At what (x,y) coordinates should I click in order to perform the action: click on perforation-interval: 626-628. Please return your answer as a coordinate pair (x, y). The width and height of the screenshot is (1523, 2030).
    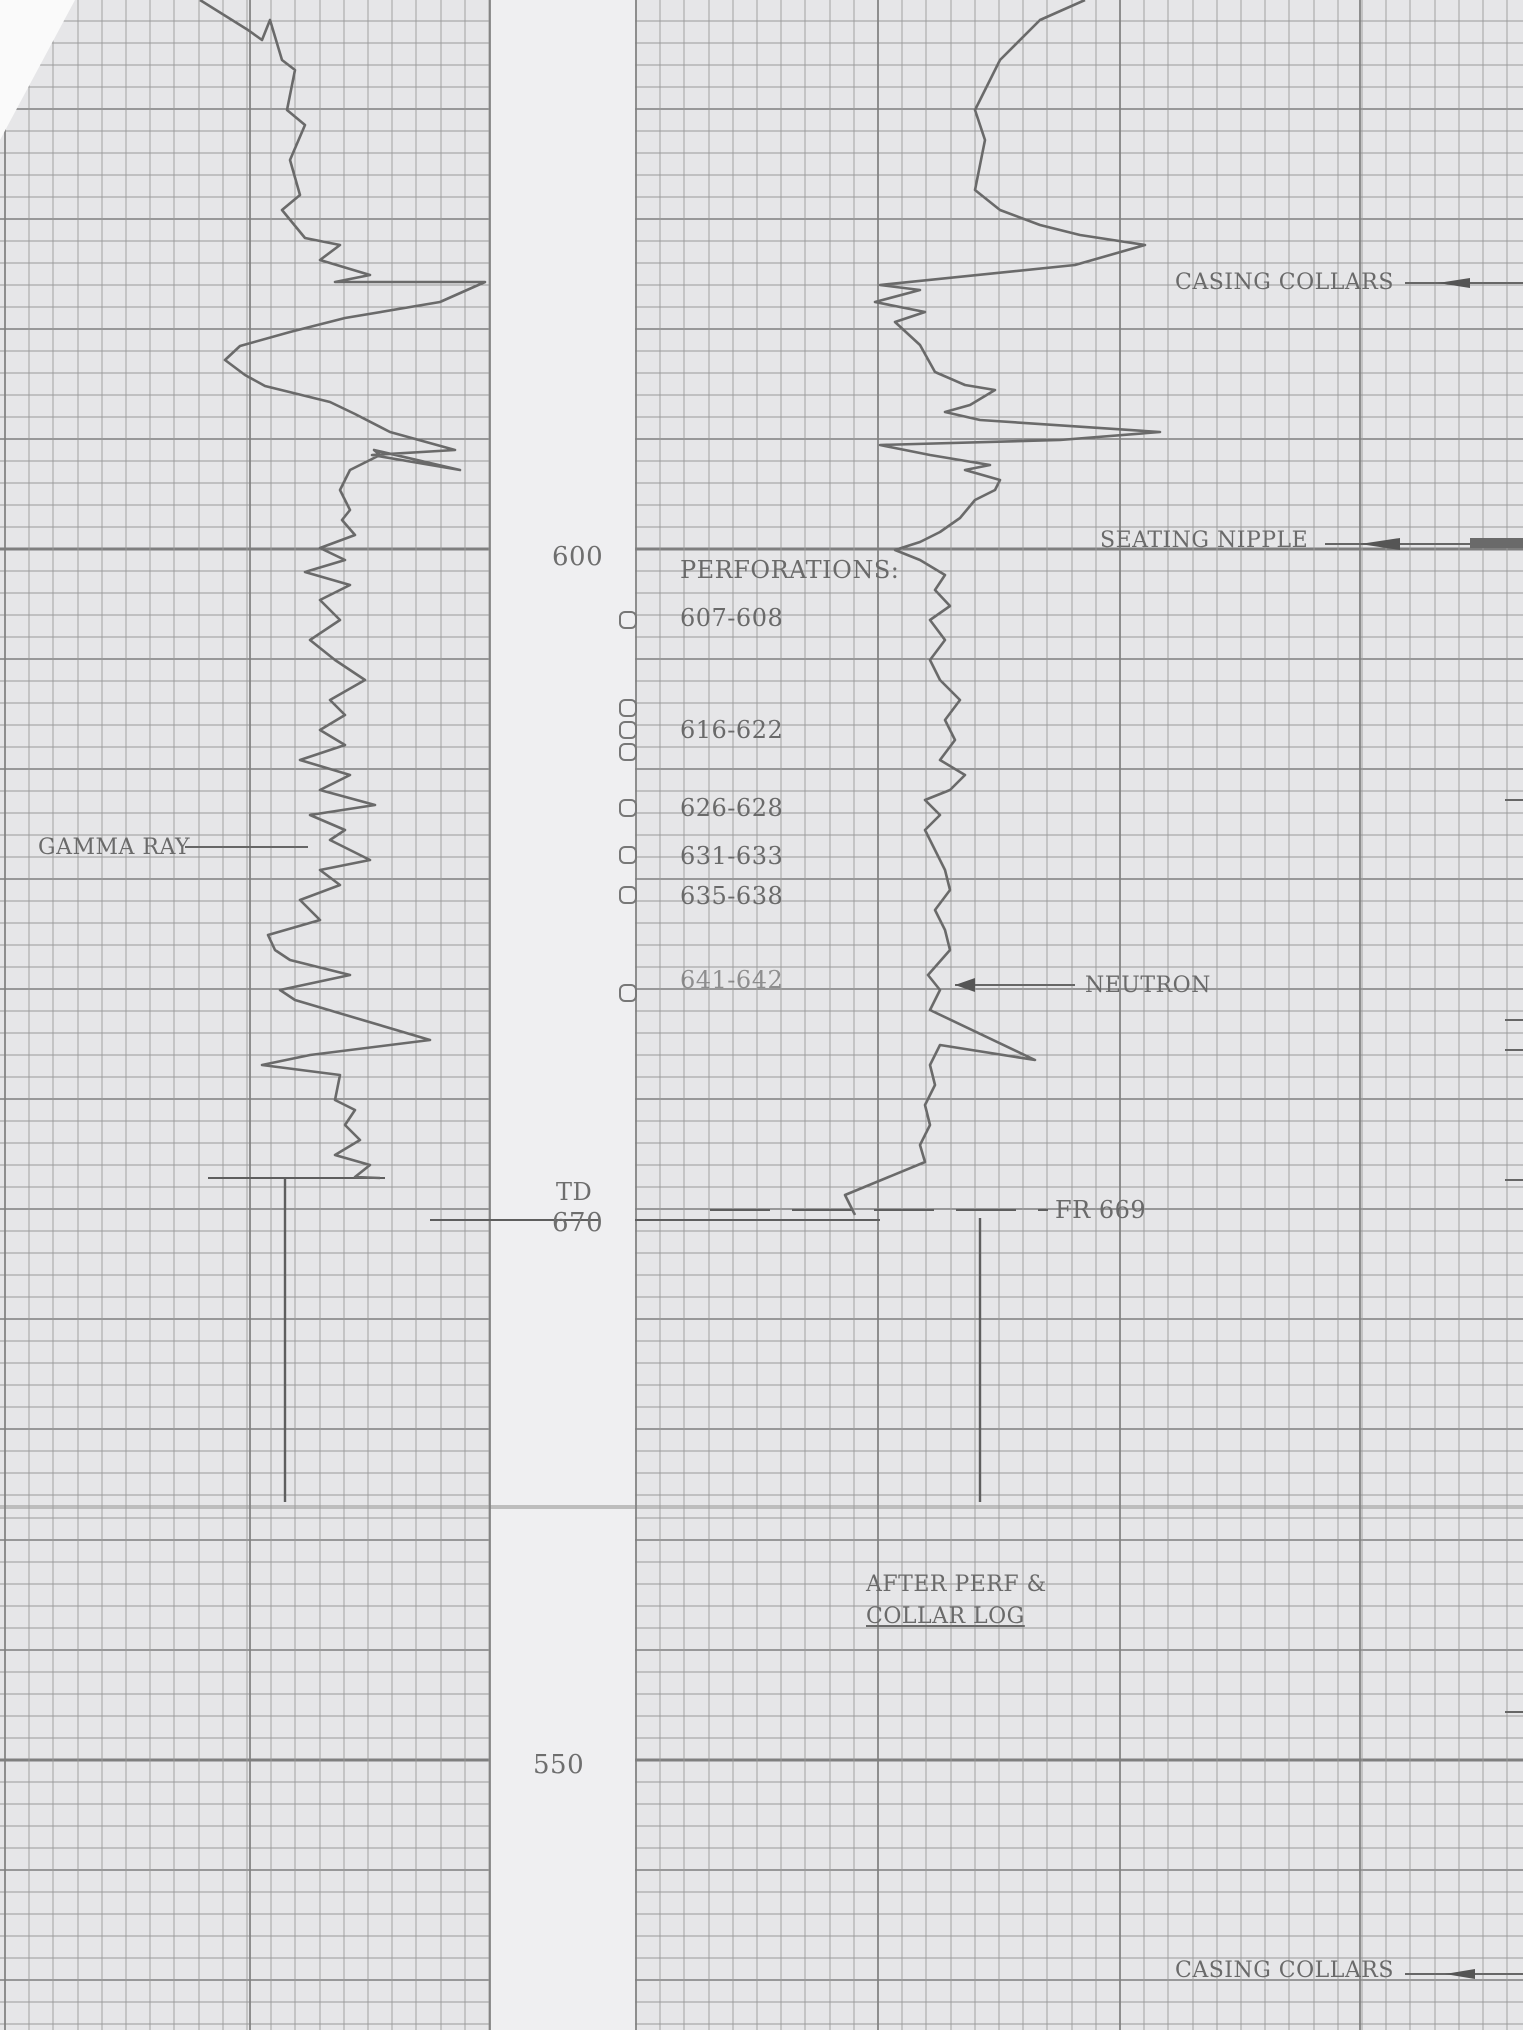
    Looking at the image, I should click on (732, 808).